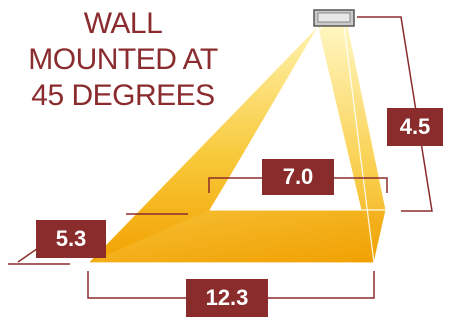 The height and width of the screenshot is (325, 451). What do you see at coordinates (367, 118) in the screenshot?
I see `beam-edge-right` at bounding box center [367, 118].